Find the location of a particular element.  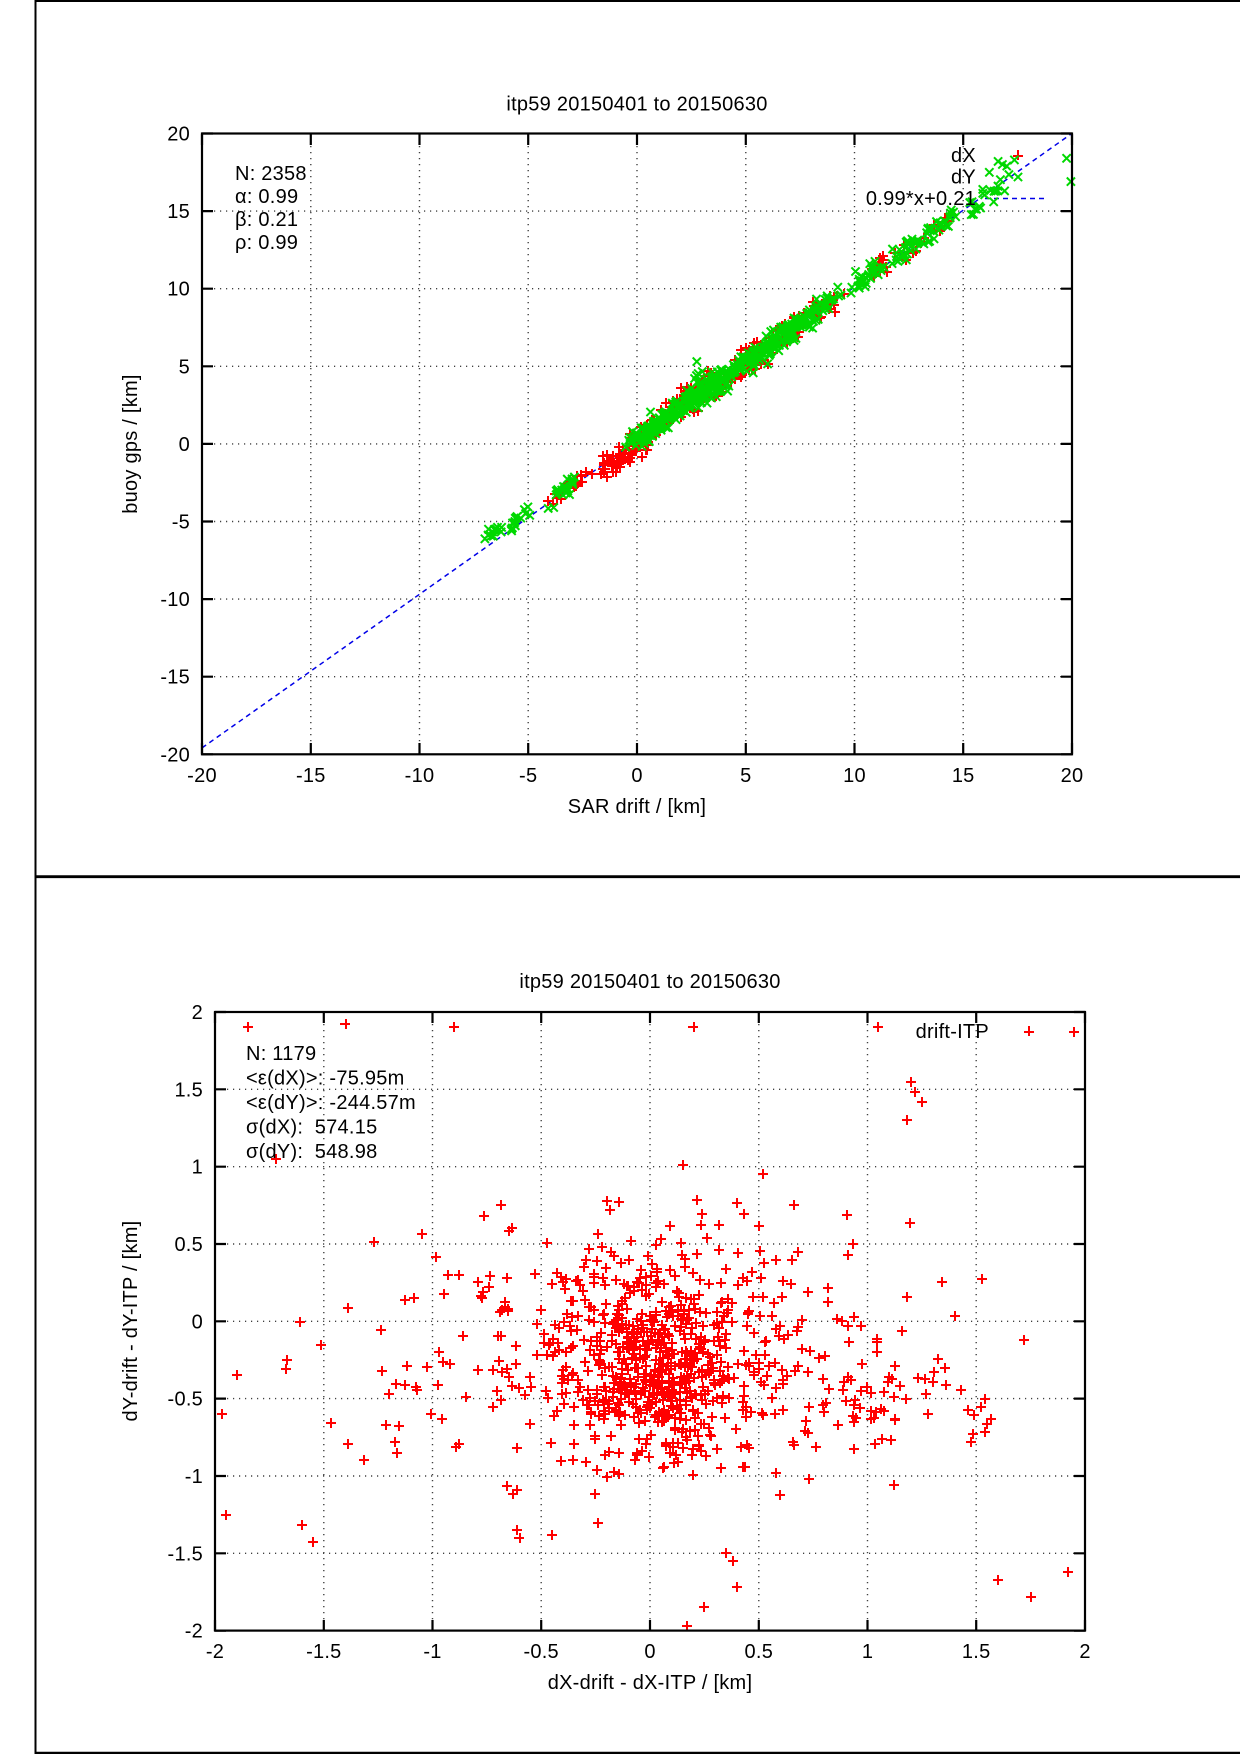

svg-text: <ε(dX)>: -75.95m is located at coordinates (325, 1079).